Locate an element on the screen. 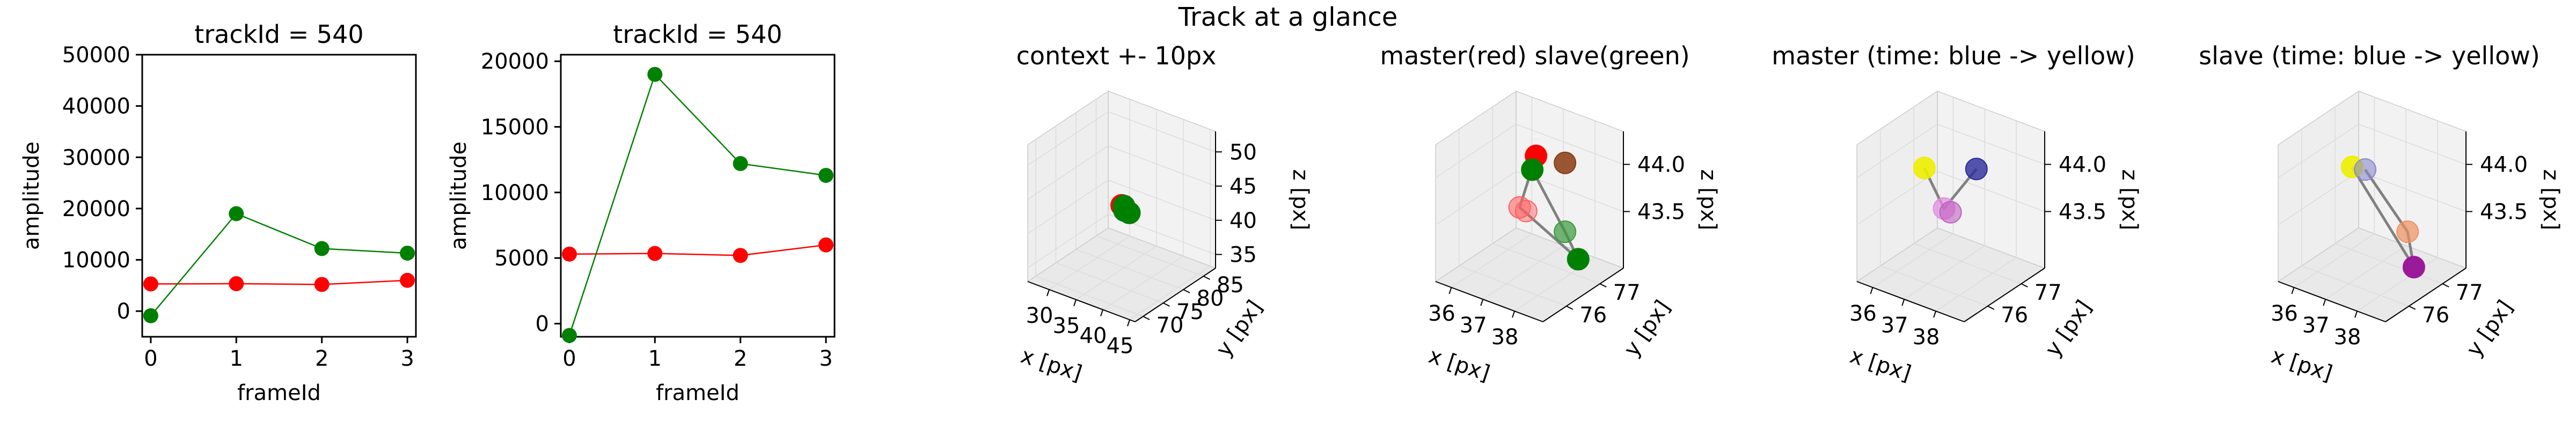  panel-title: slave (time: blue -> yellow) is located at coordinates (2369, 55).